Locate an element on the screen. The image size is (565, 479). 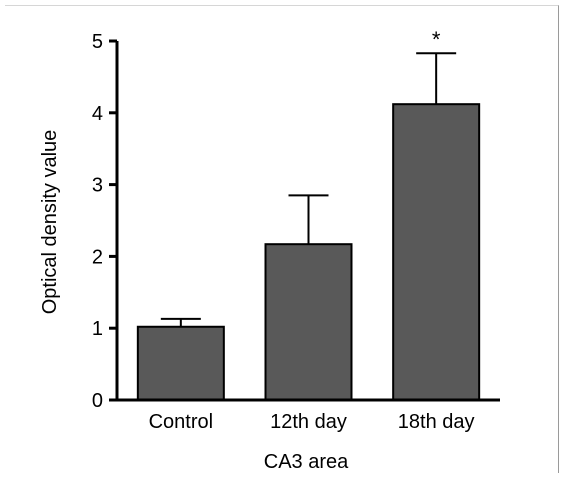
x-tick-label: 12th day is located at coordinates (308, 422).